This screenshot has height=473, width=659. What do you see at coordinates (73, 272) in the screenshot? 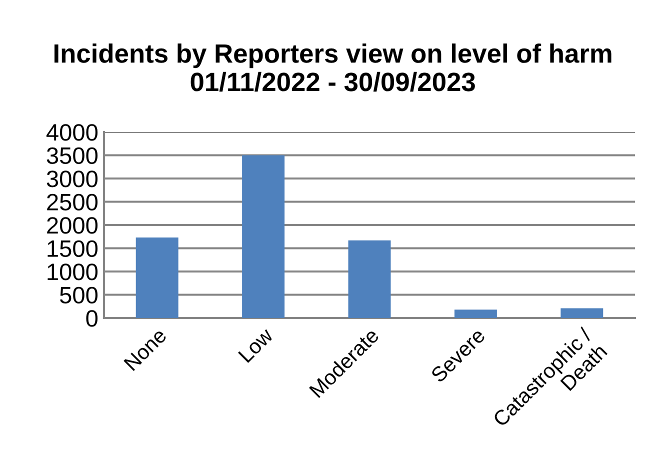
I see `y-tick-label: 1000` at bounding box center [73, 272].